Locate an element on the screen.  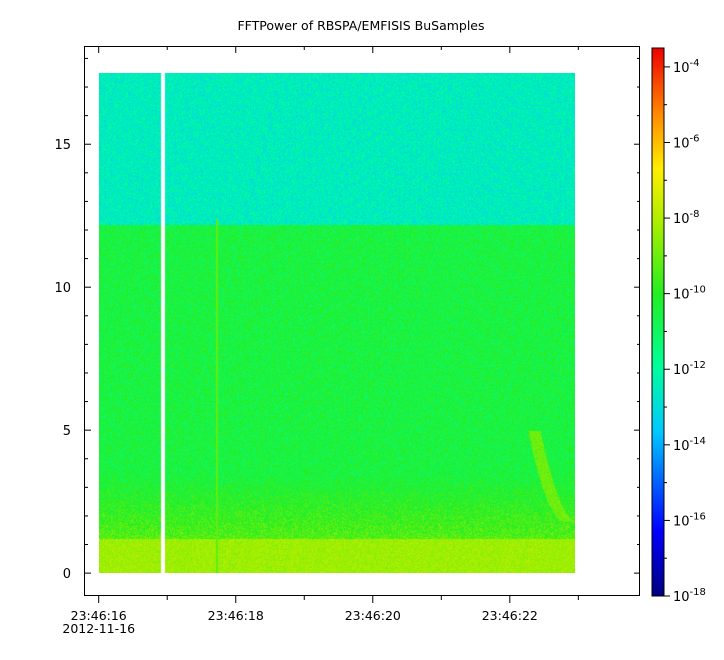
colorbar-tick-label: 10⁻⁸ is located at coordinates (686, 218).